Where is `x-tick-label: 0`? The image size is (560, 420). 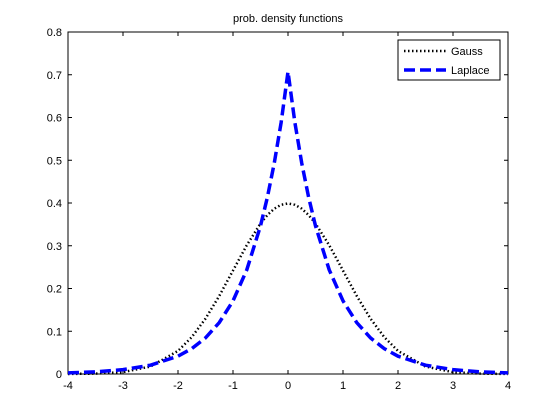 x-tick-label: 0 is located at coordinates (288, 386).